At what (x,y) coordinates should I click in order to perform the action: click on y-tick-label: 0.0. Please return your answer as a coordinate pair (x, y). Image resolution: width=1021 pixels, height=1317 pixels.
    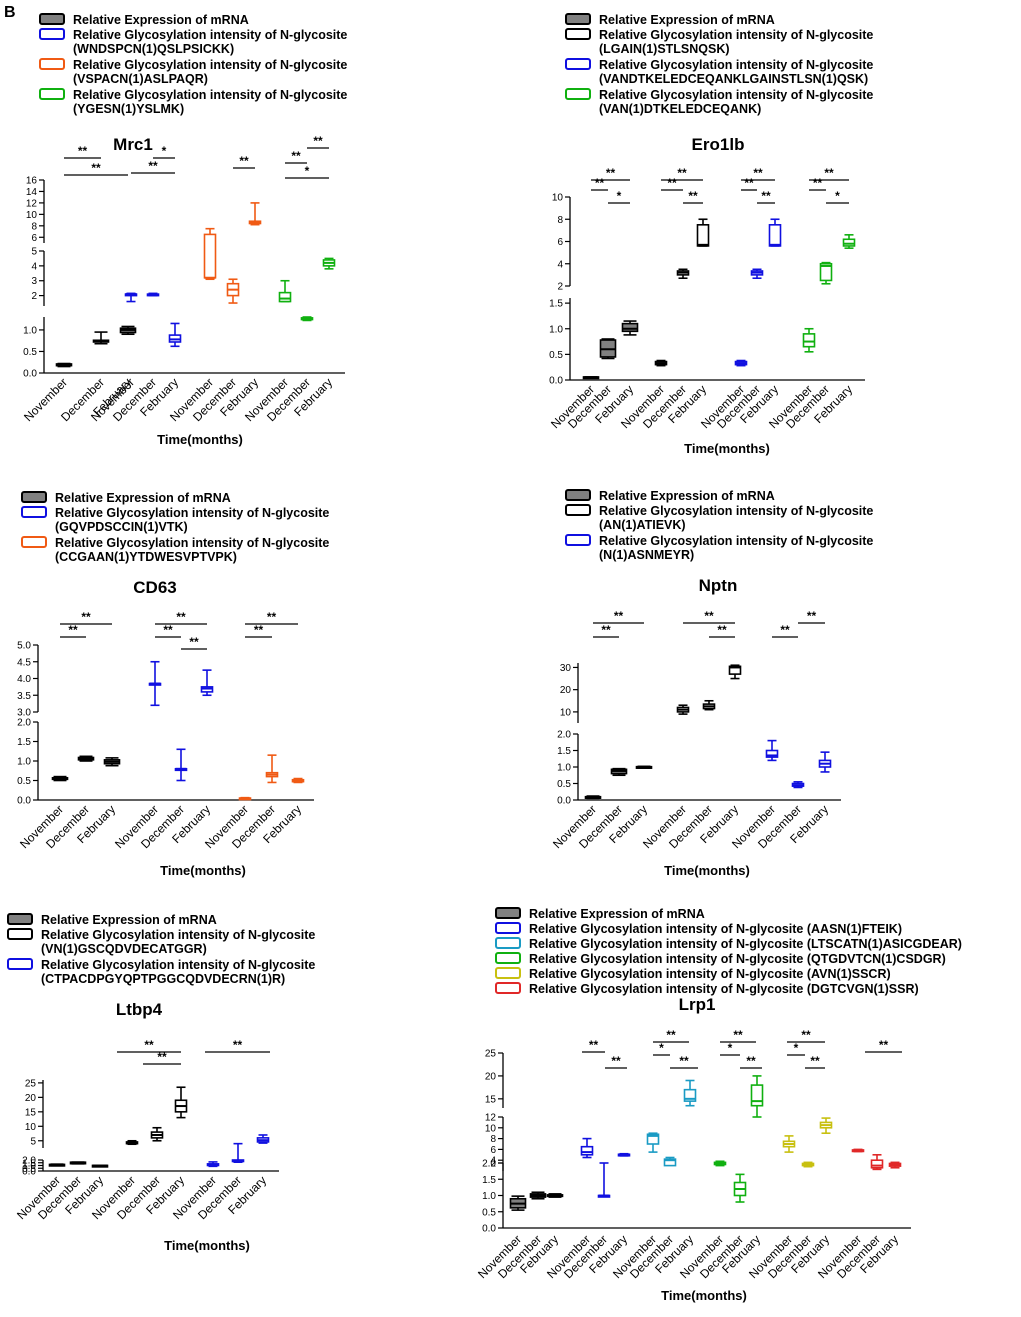
    Looking at the image, I should click on (24, 801).